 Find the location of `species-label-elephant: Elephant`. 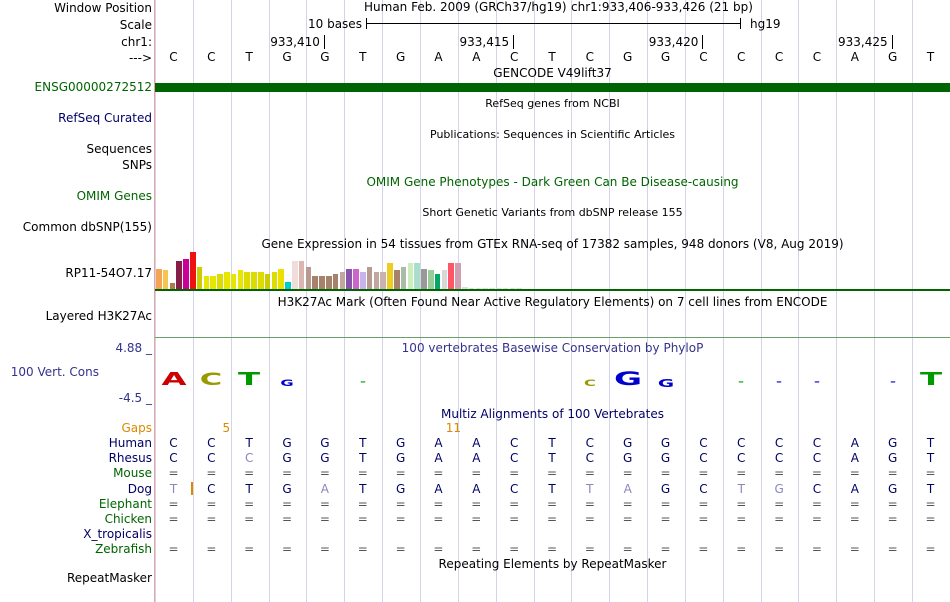

species-label-elephant: Elephant is located at coordinates (125, 503).